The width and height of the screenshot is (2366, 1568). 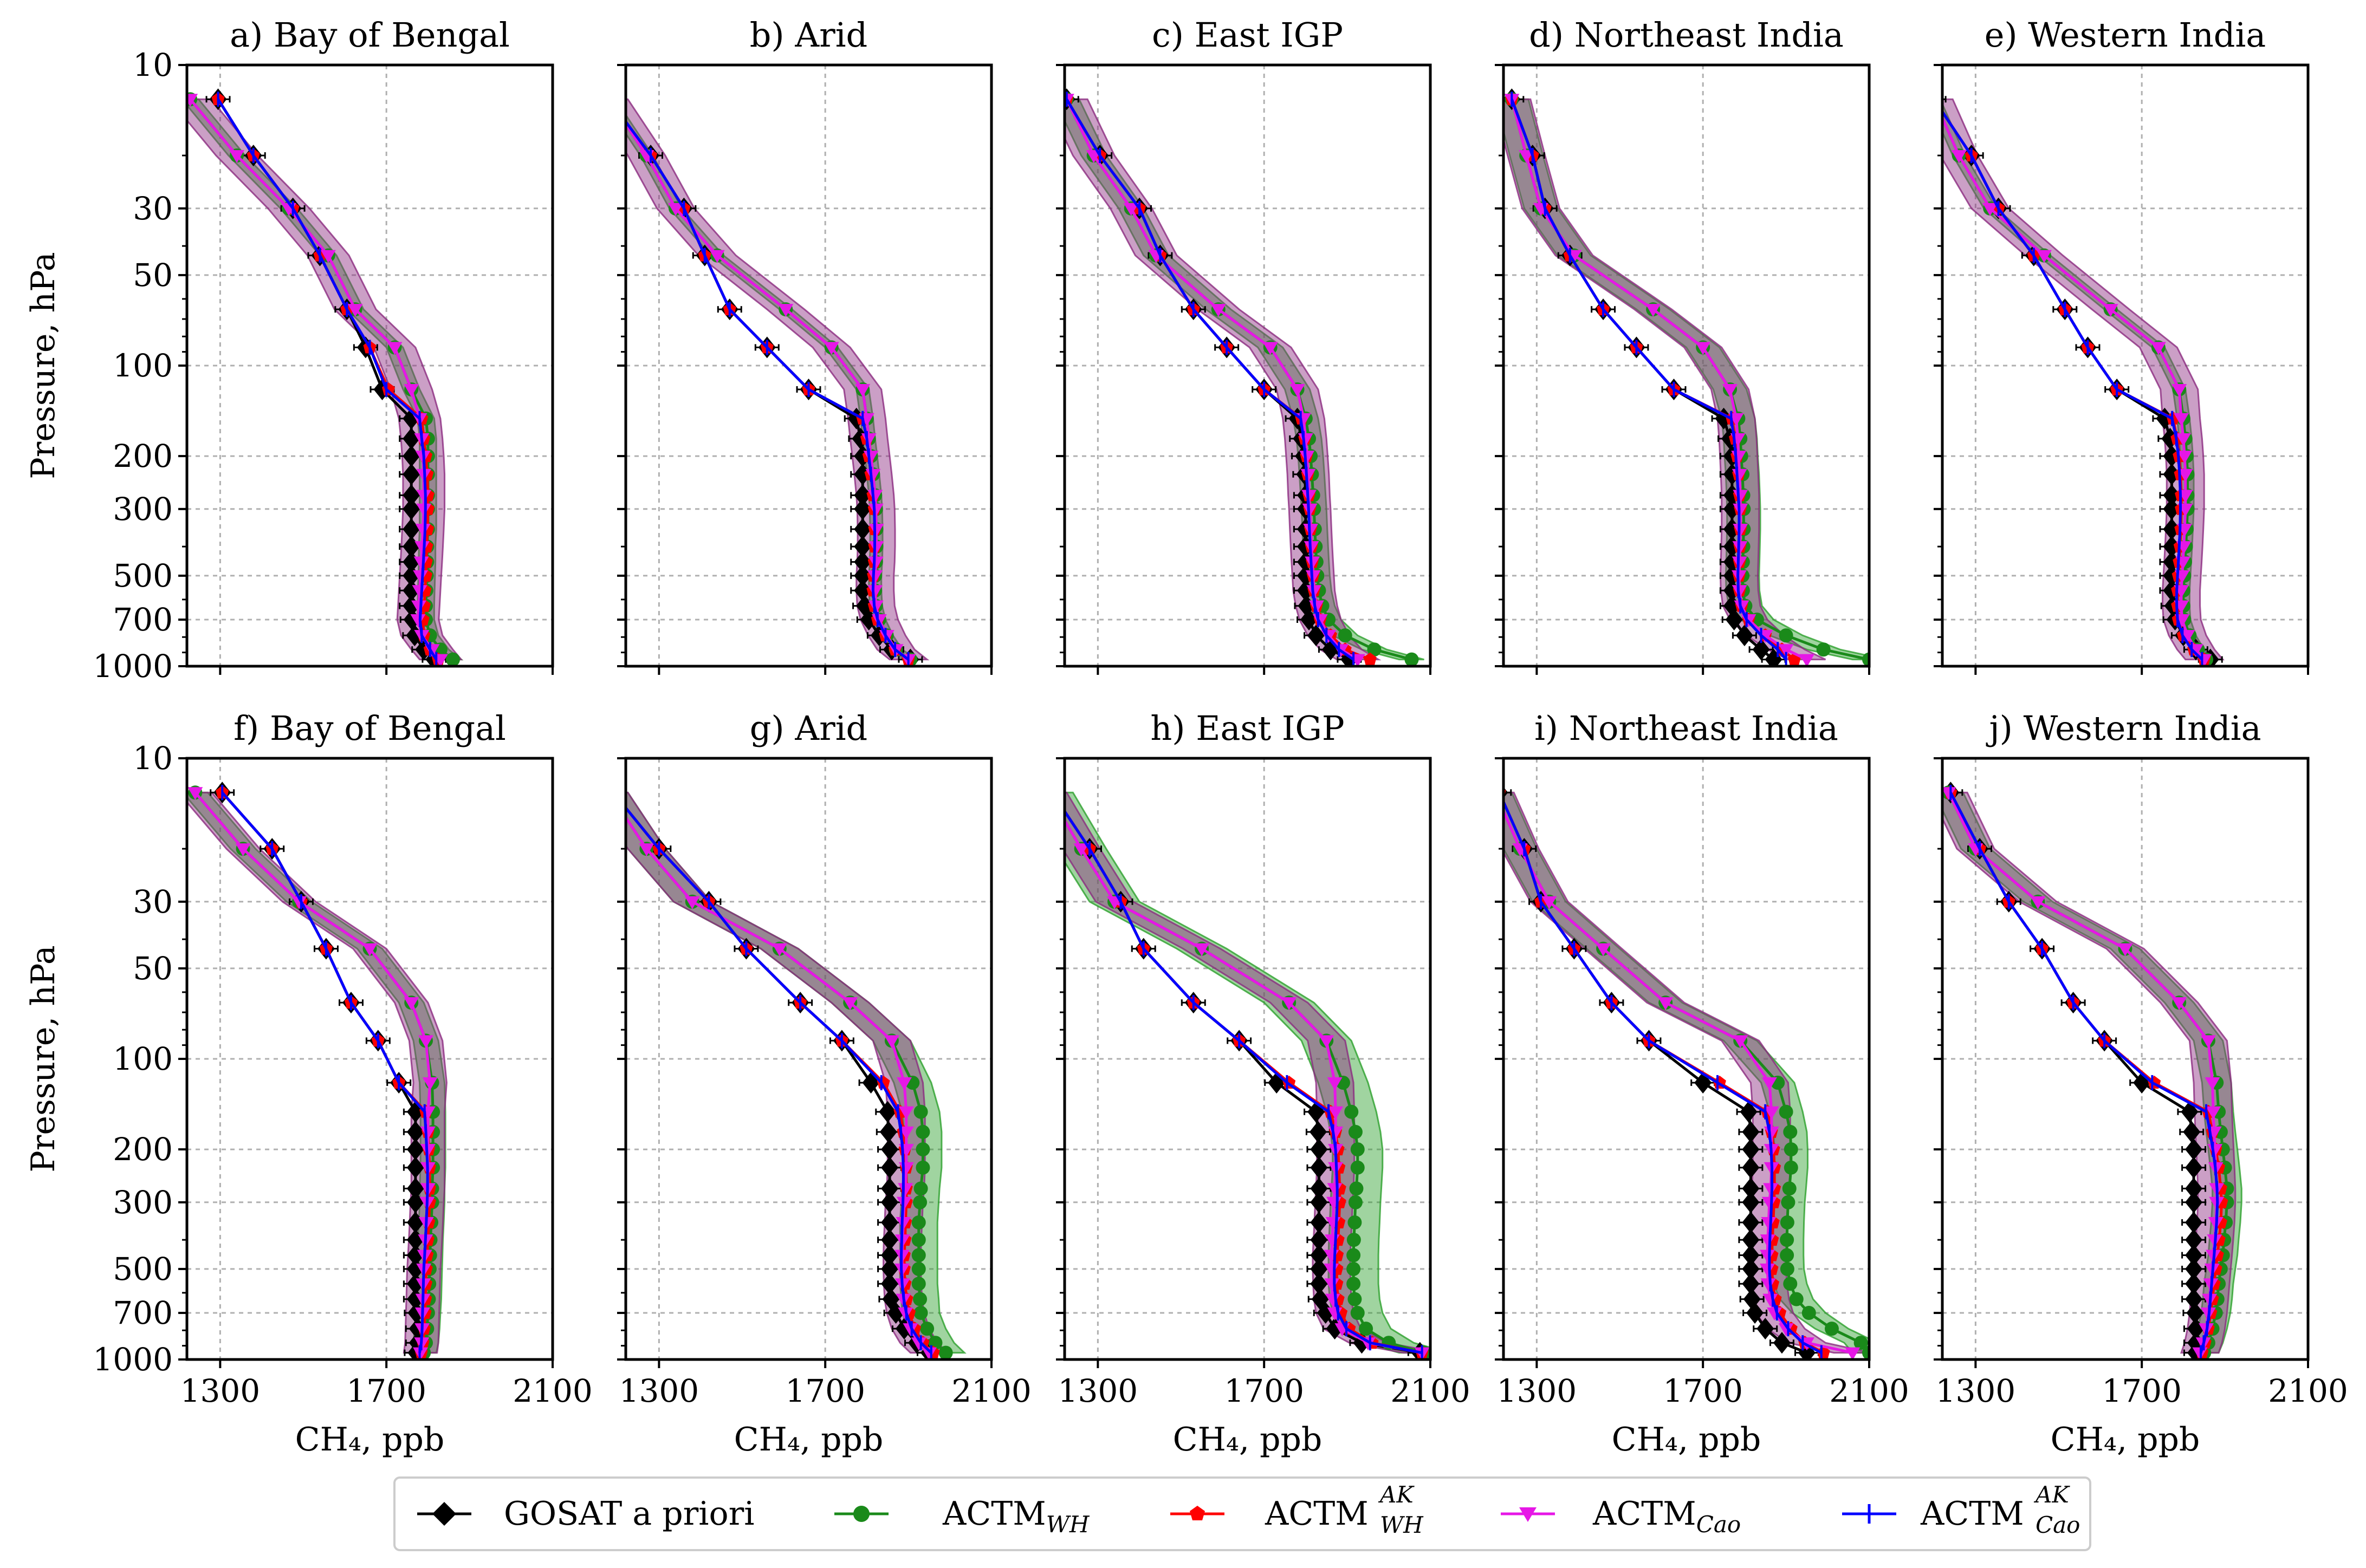 I want to click on x-tick-label-i-2100: 2100, so click(x=1869, y=1391).